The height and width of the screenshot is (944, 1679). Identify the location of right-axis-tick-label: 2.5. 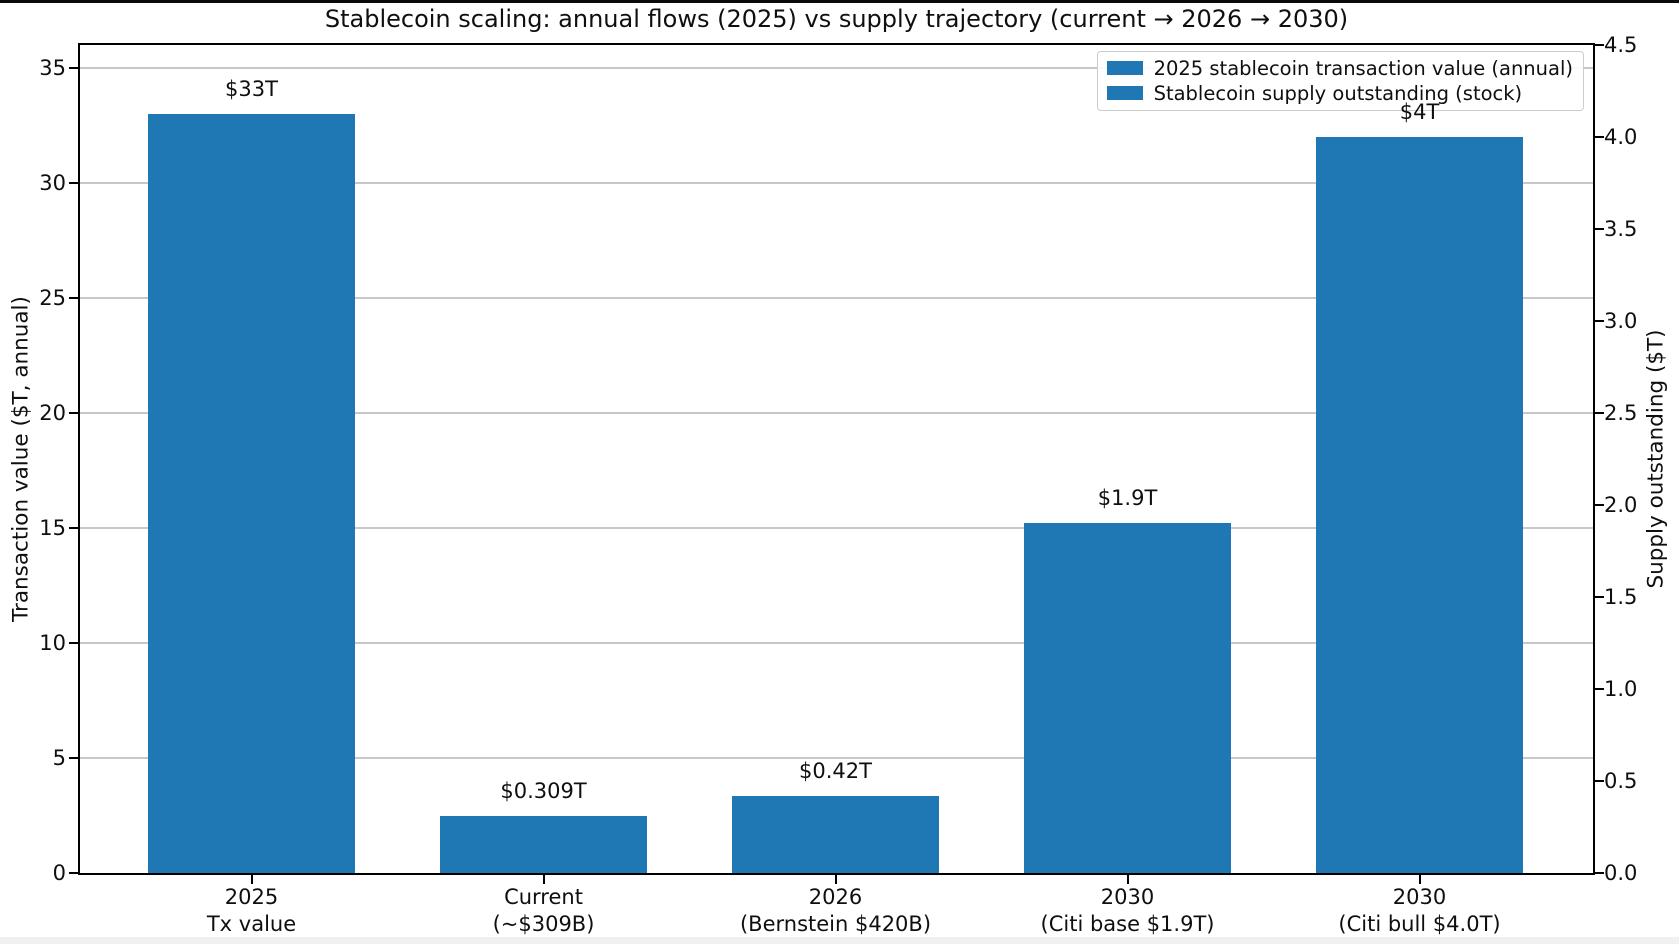
(1621, 413).